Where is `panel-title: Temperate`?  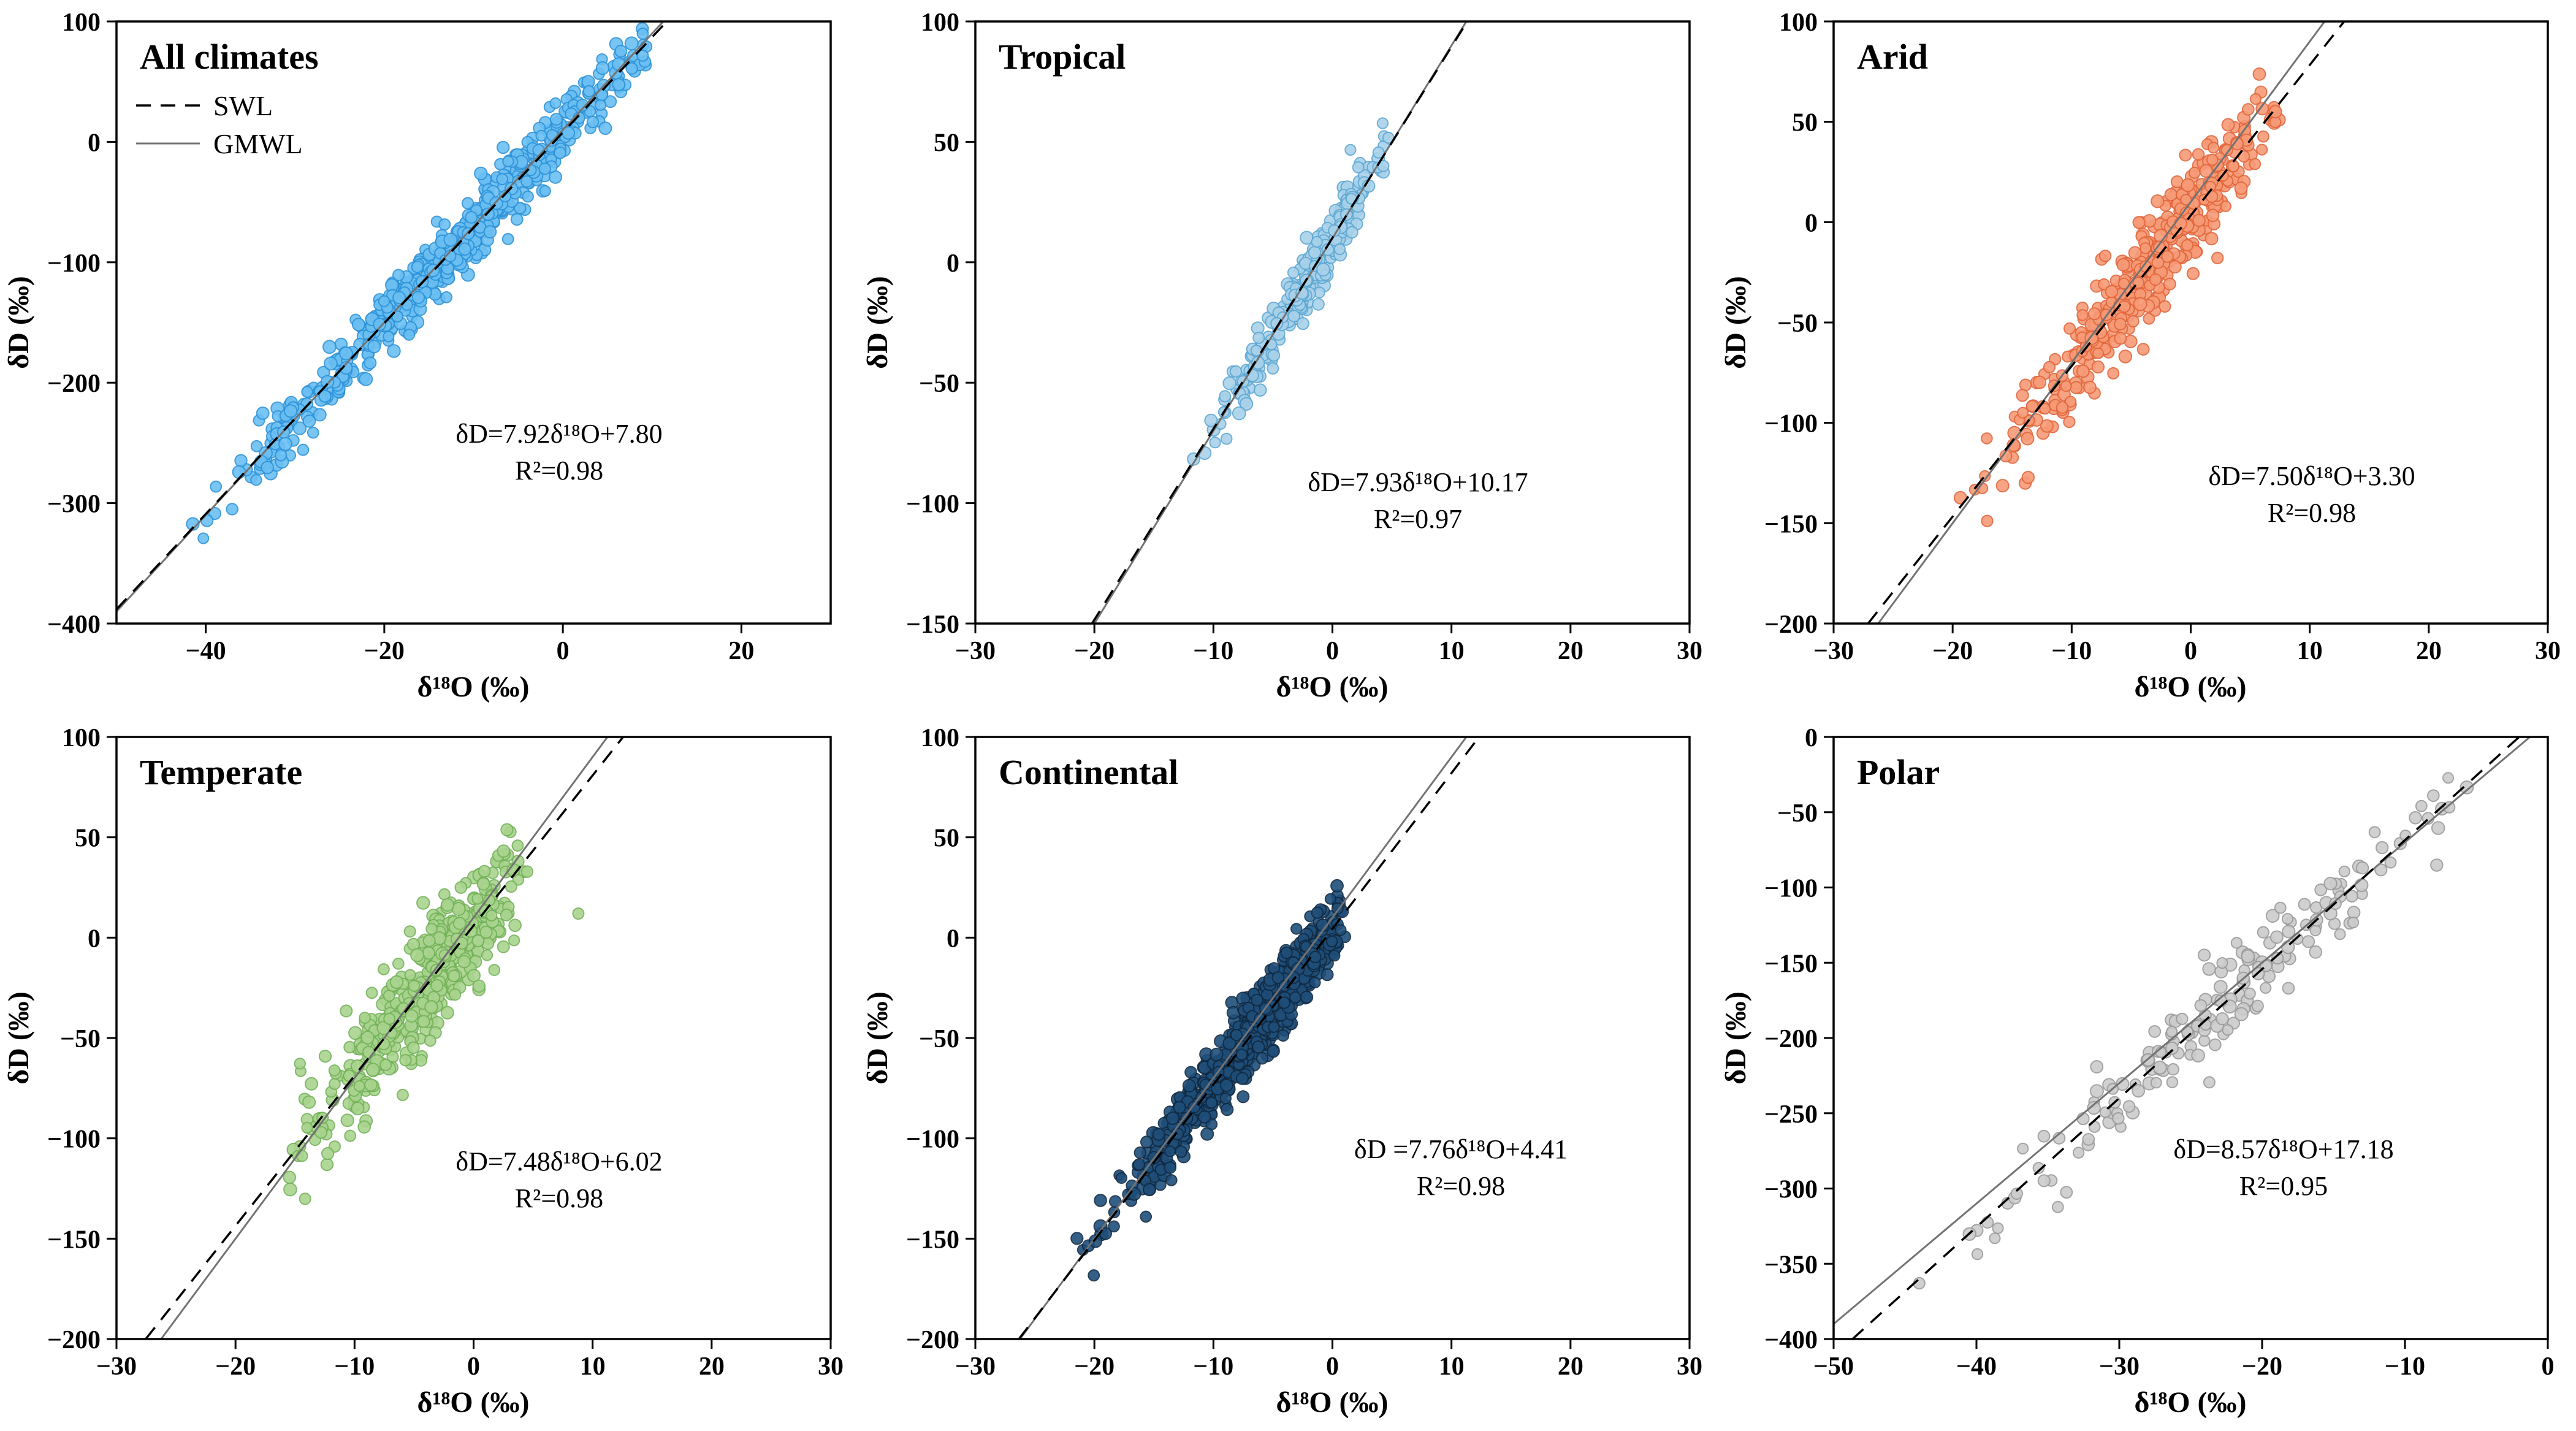 panel-title: Temperate is located at coordinates (221, 772).